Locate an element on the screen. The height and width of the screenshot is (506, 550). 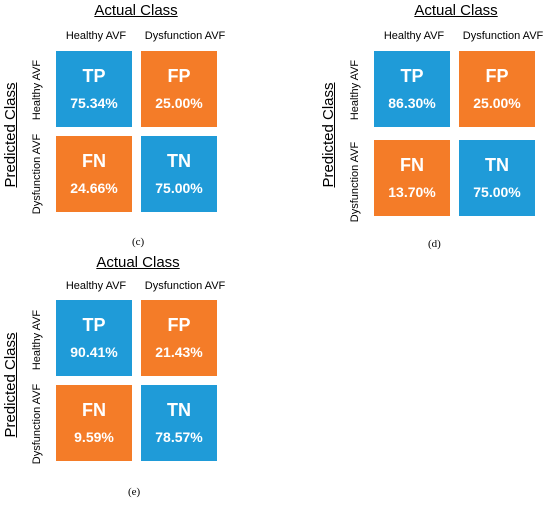
caption-d: (d) is located at coordinates (434, 244).